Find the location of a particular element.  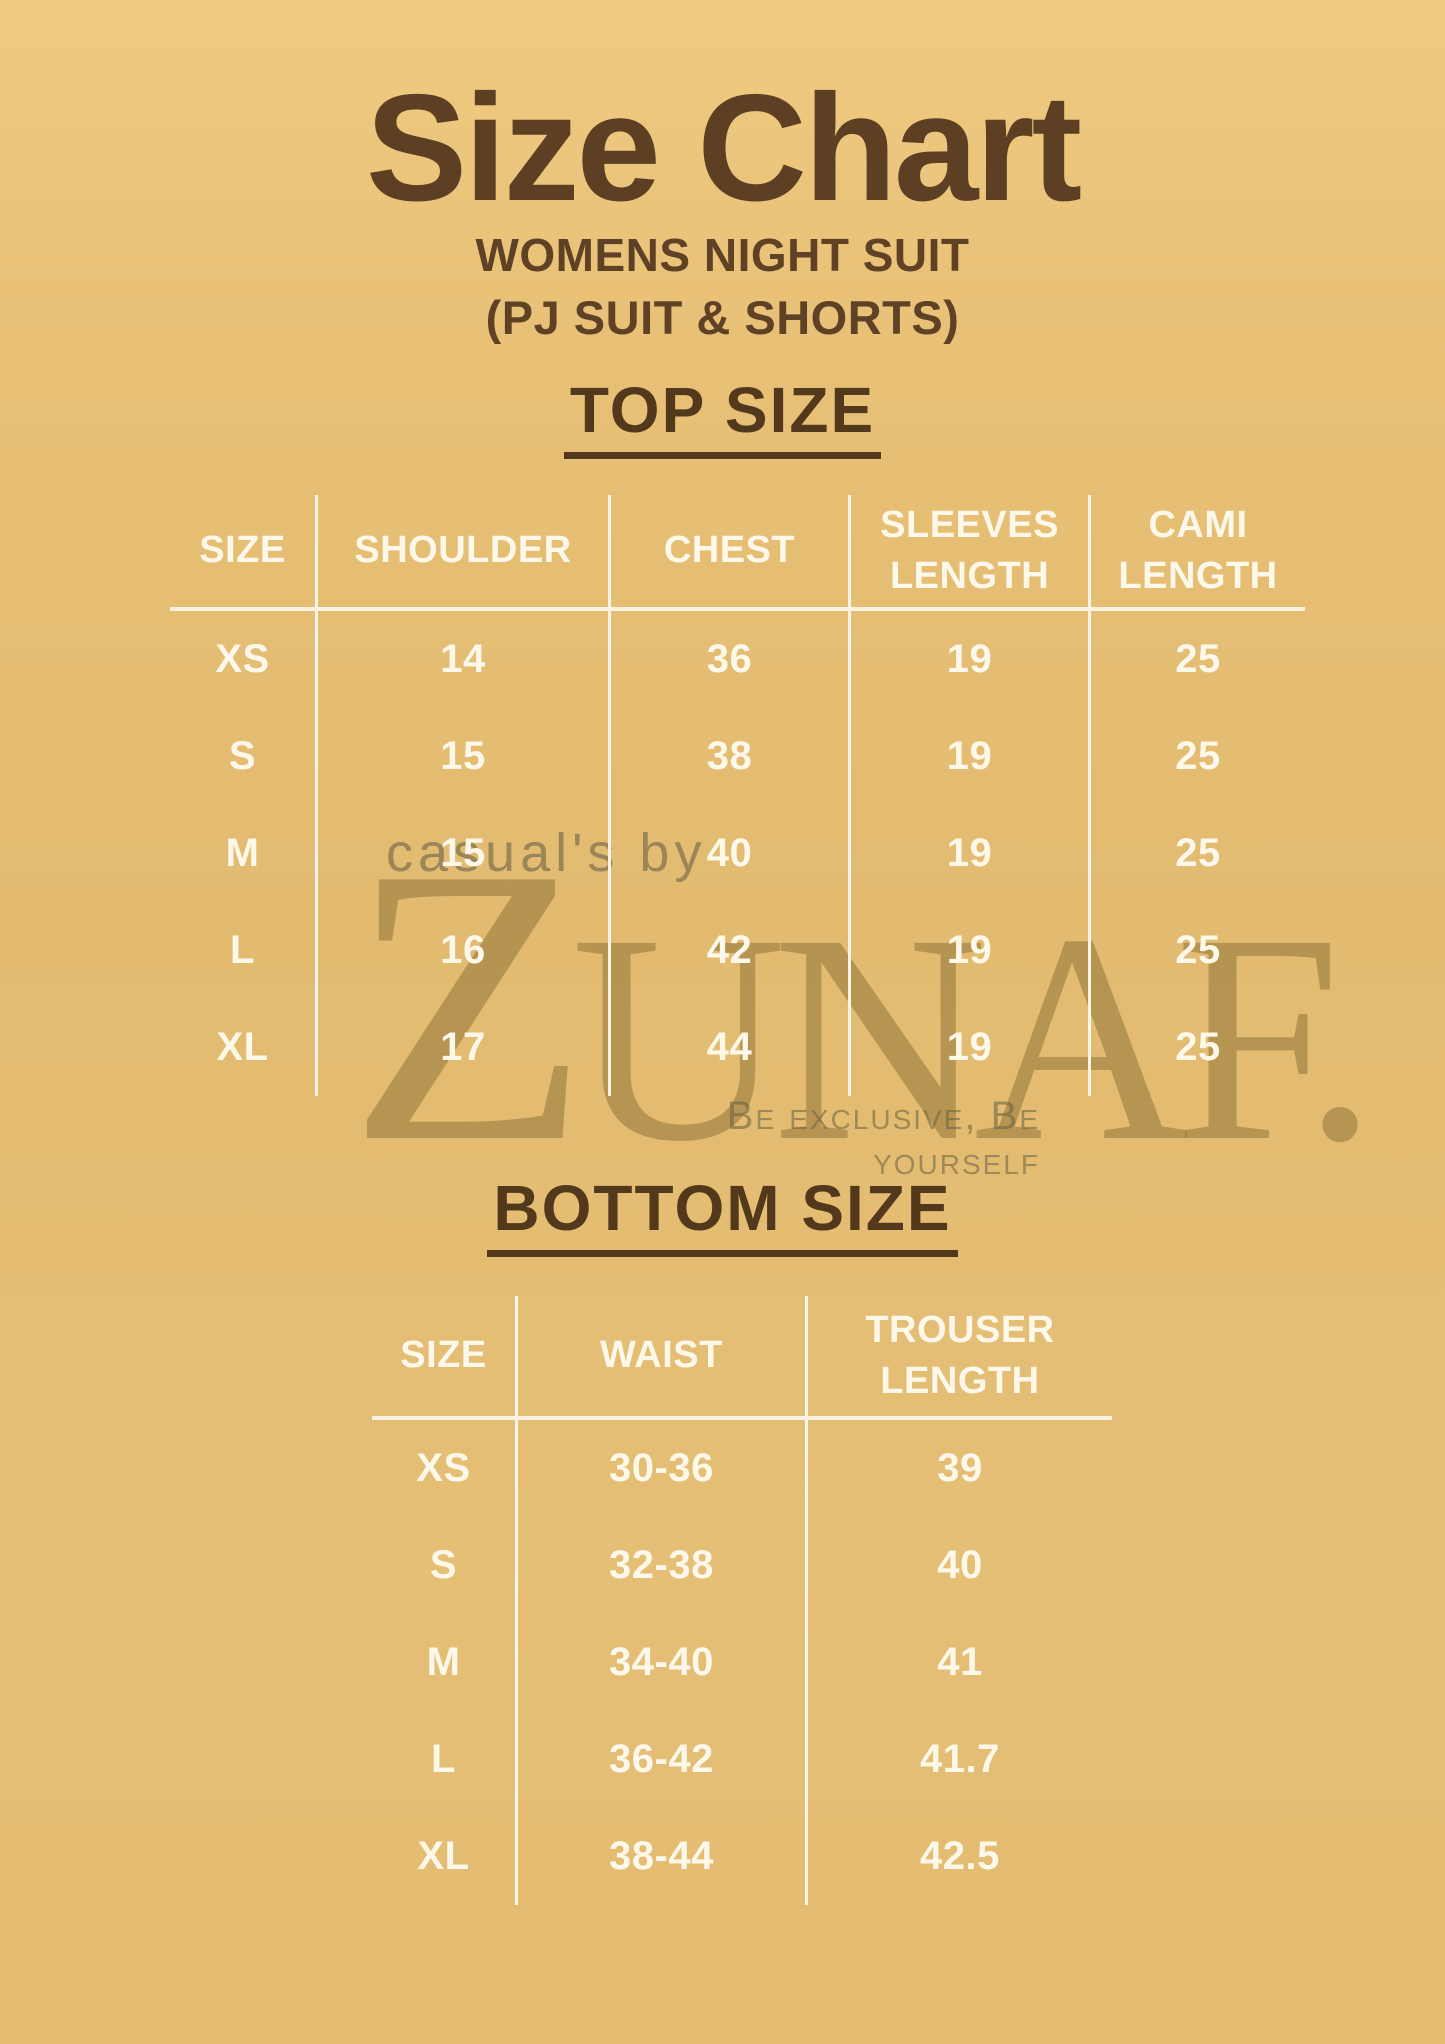

cell-shoulder: 14 is located at coordinates (461, 659).